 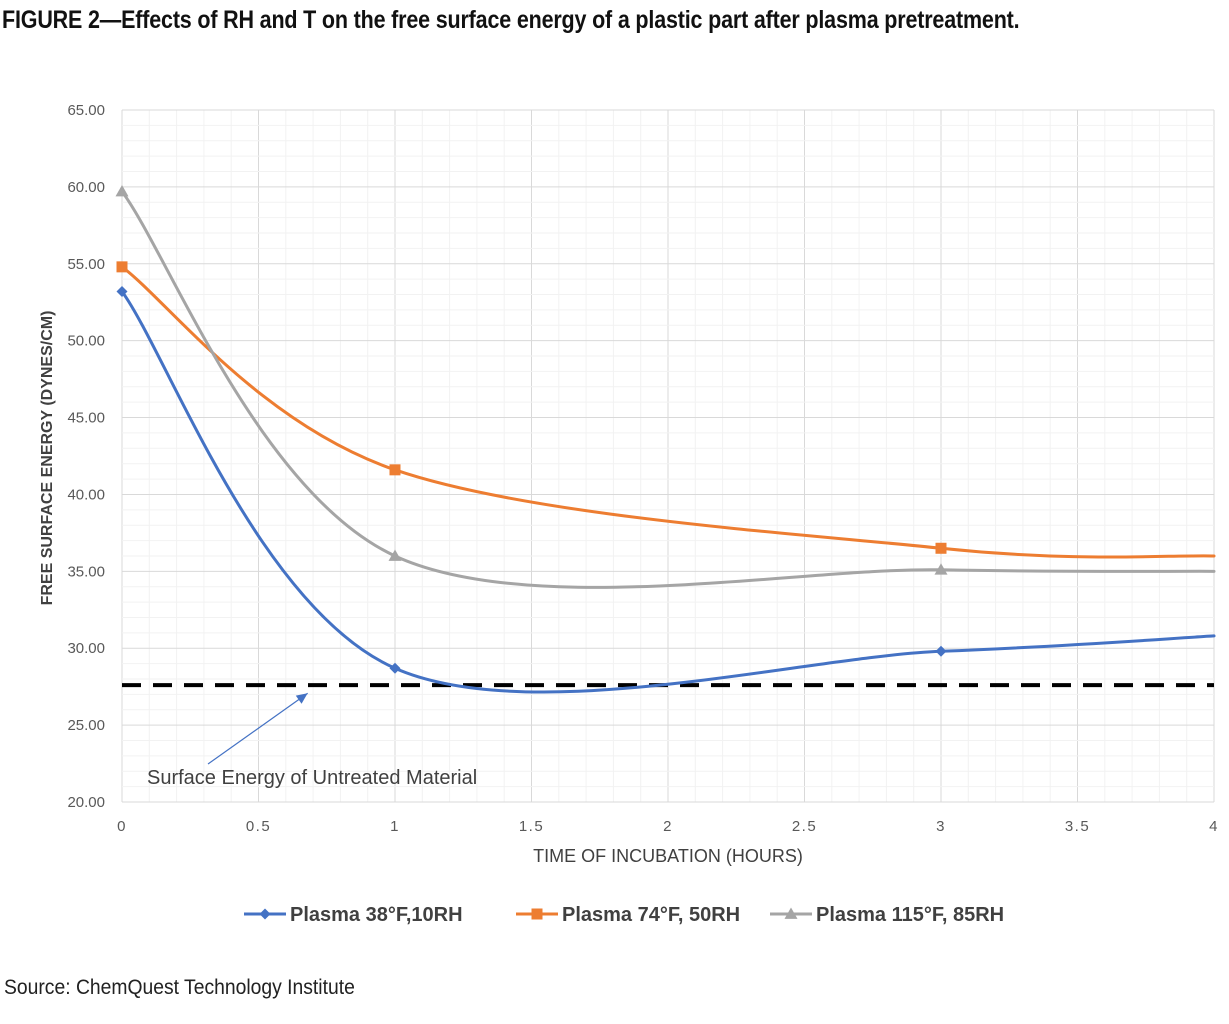 What do you see at coordinates (651, 915) in the screenshot?
I see `legend-label: Plasma 74°F, 50RH` at bounding box center [651, 915].